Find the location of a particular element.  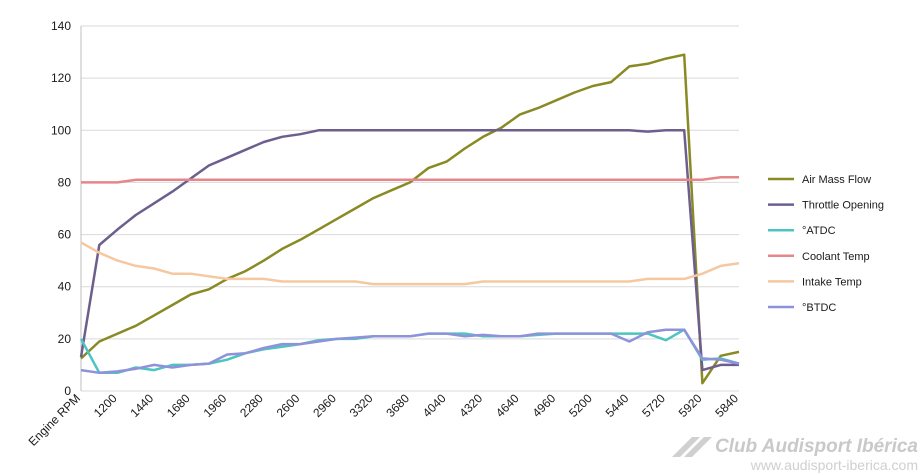

y-tick-label: 0 is located at coordinates (67, 391).